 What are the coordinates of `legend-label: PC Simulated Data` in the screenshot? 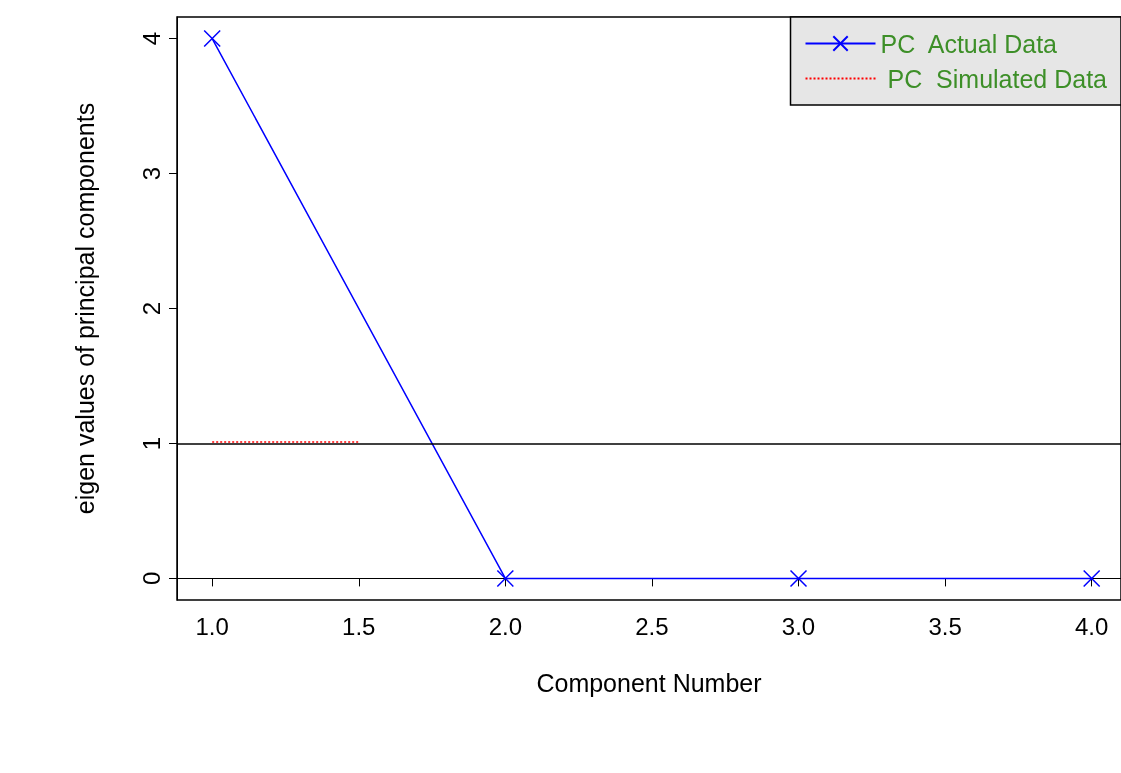 It's located at (994, 78).